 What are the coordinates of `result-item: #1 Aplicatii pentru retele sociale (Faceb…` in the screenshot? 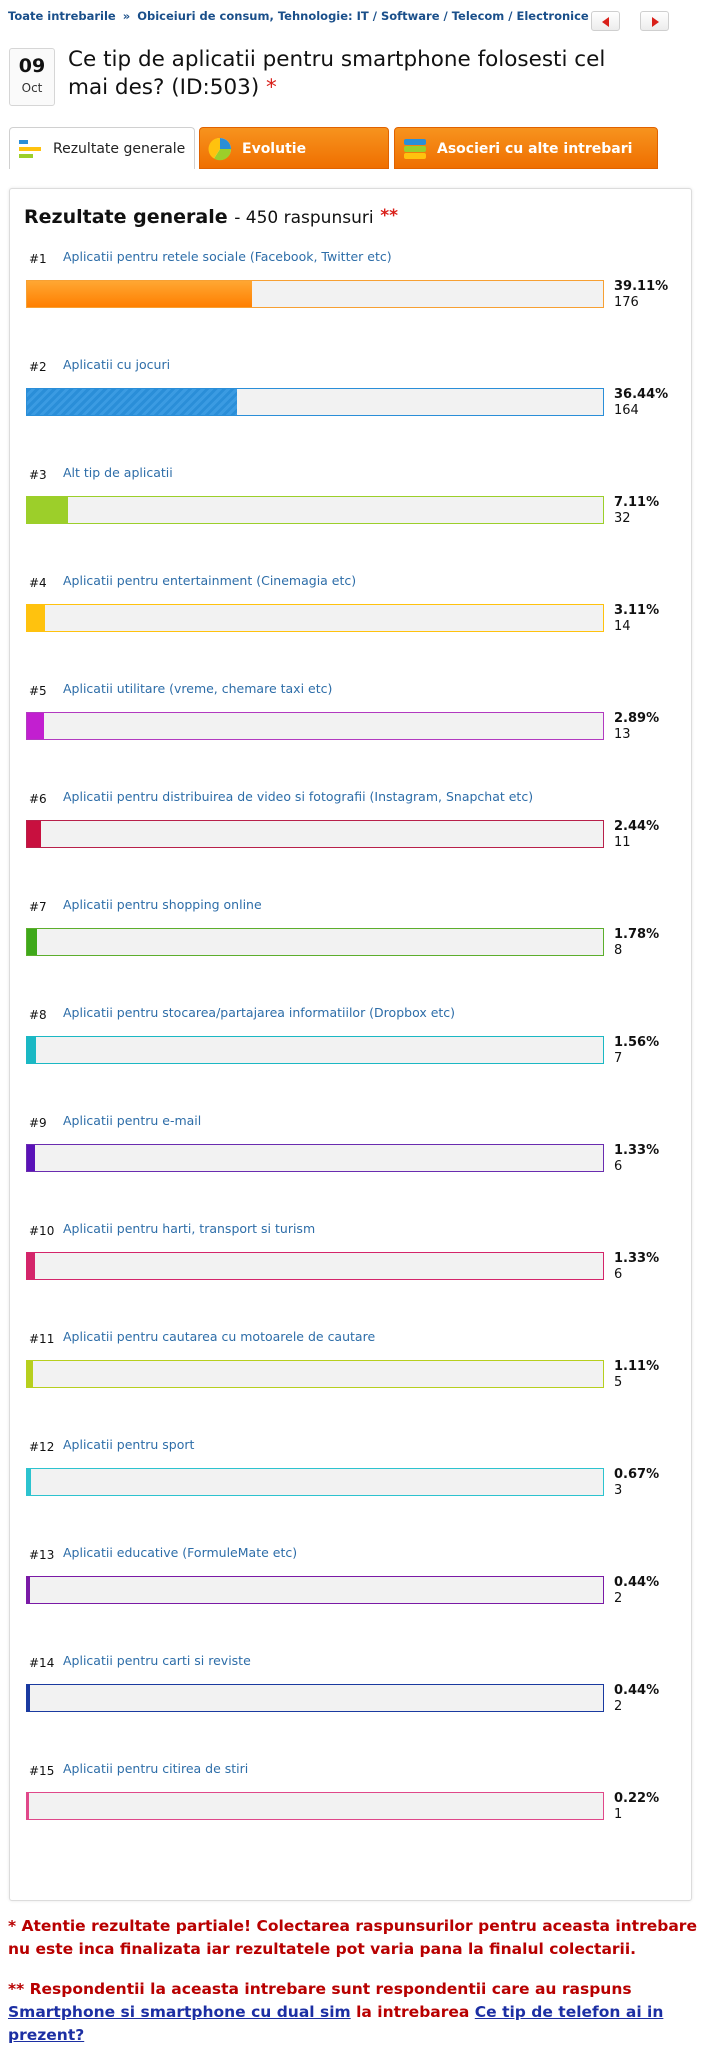 It's located at (355, 292).